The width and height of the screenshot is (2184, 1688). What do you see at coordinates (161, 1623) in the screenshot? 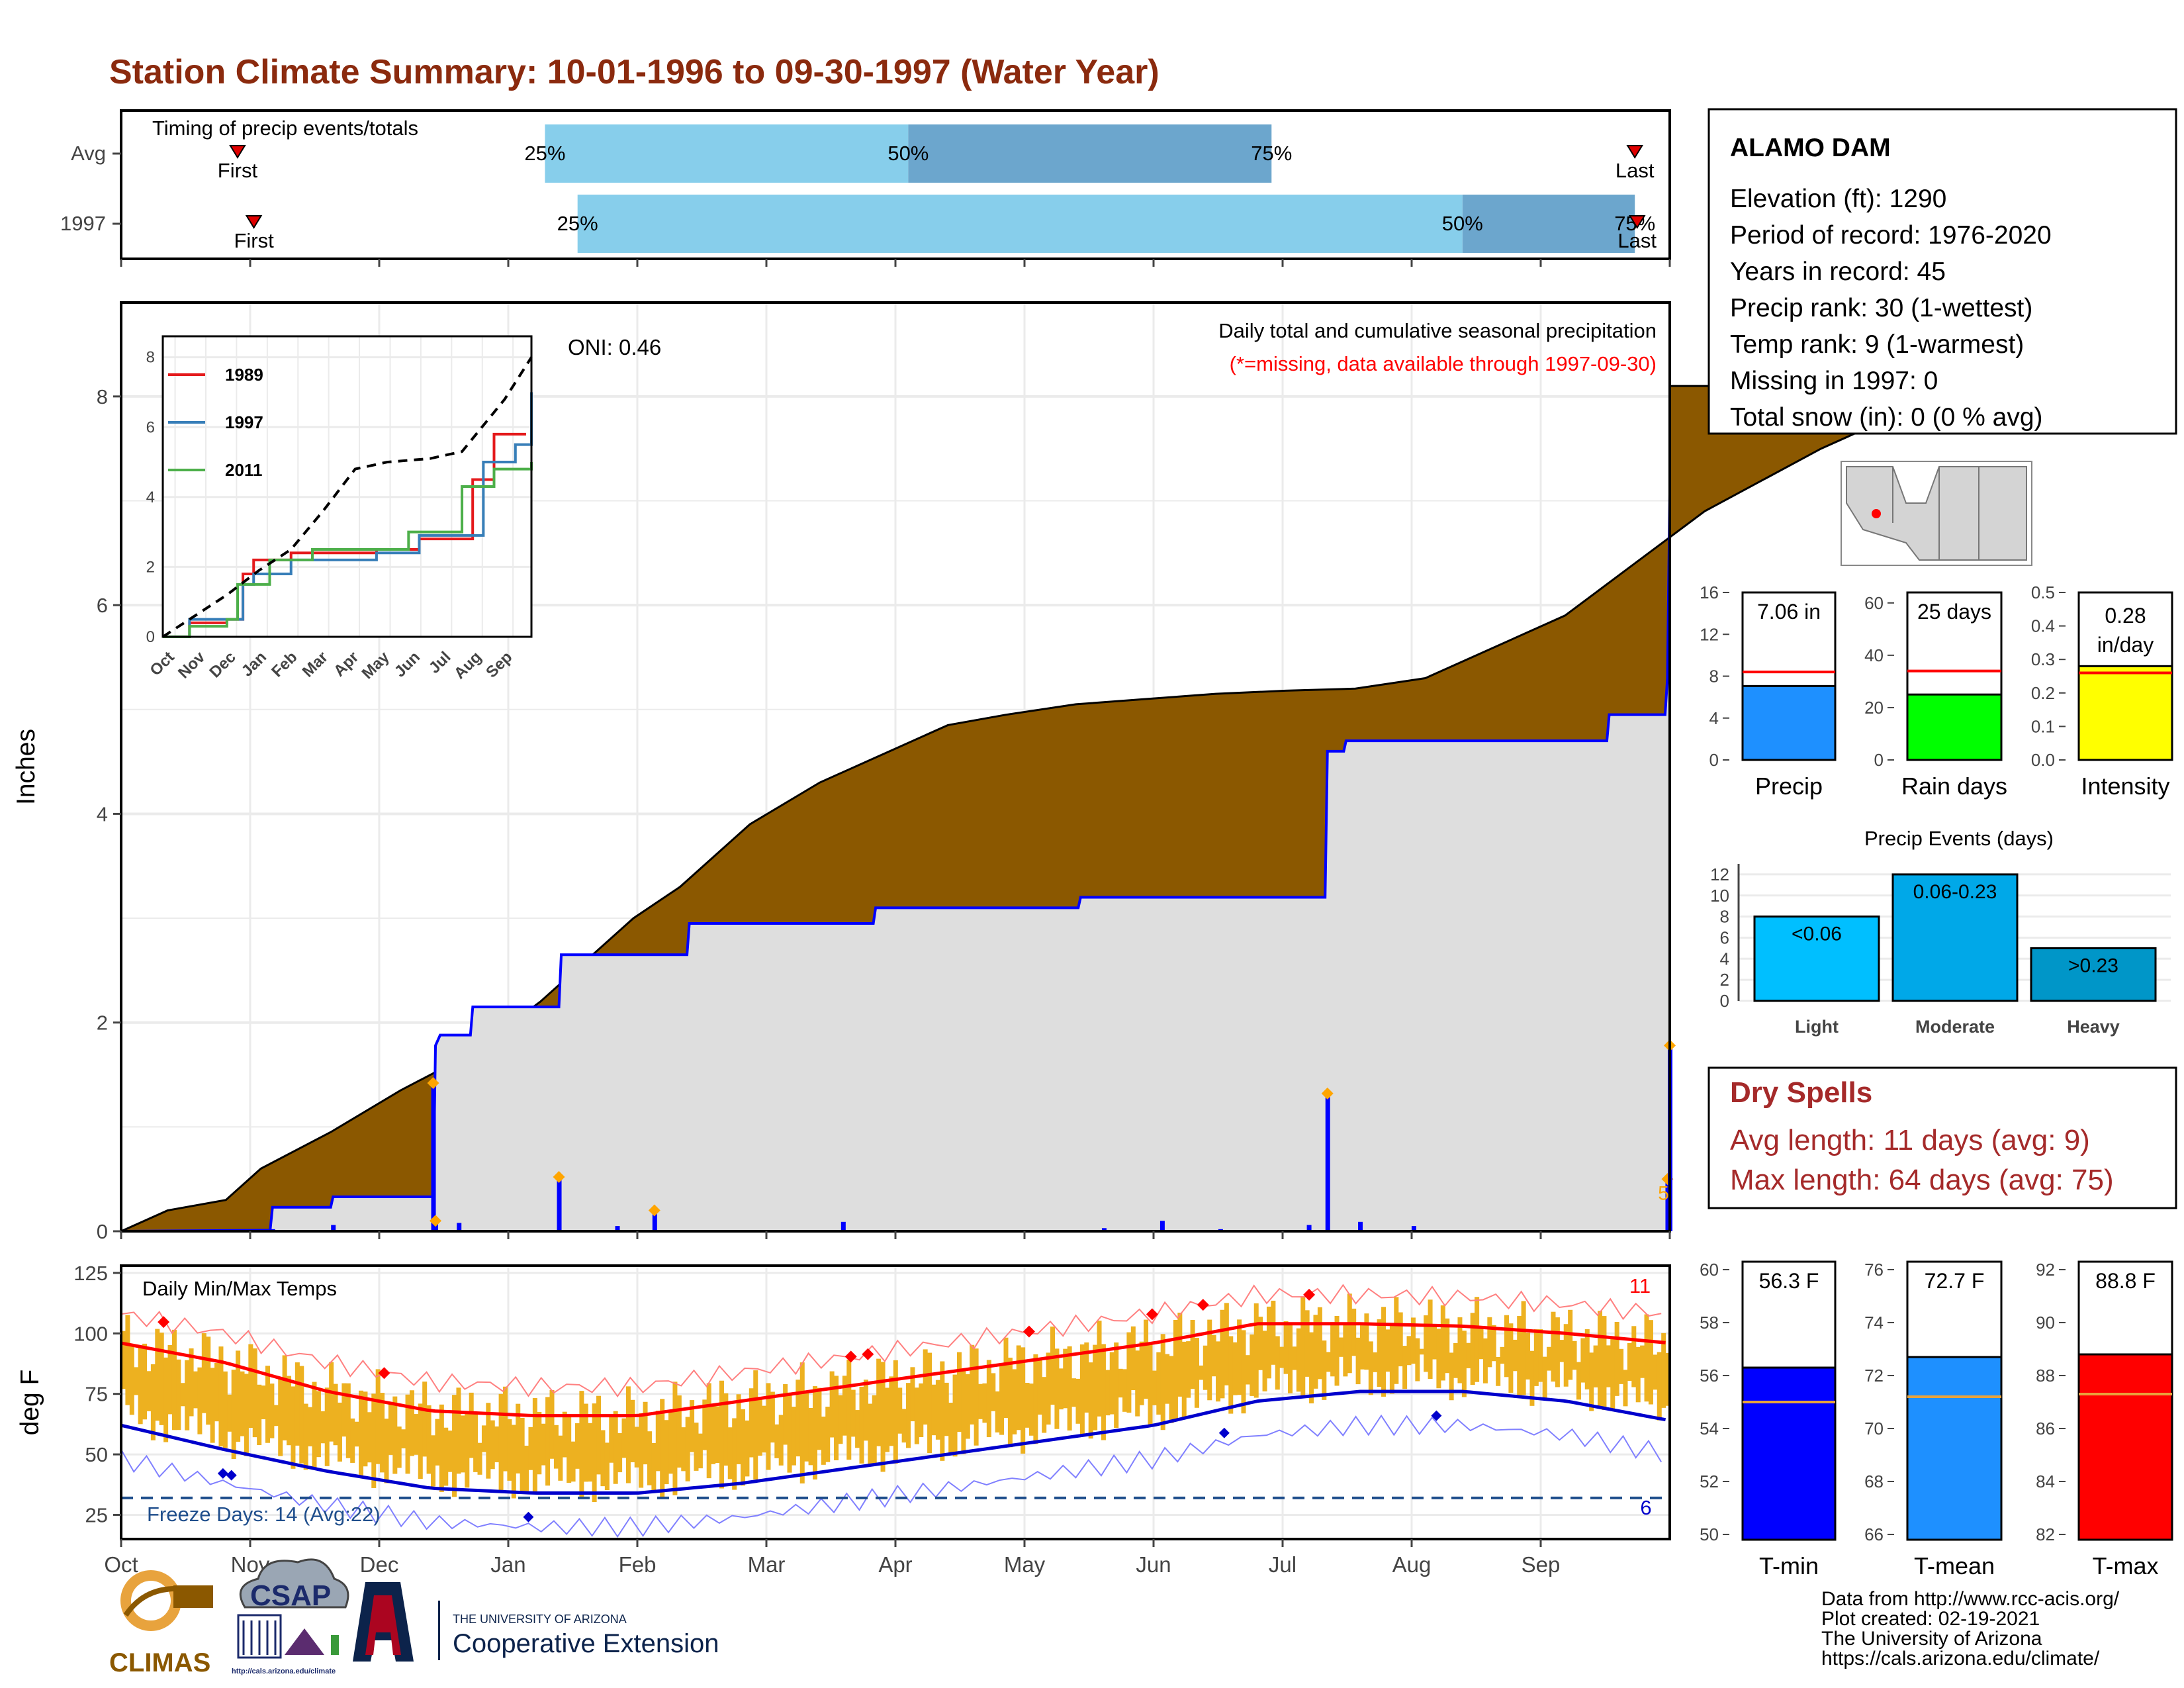
I see `climas-logo: CLIMAS` at bounding box center [161, 1623].